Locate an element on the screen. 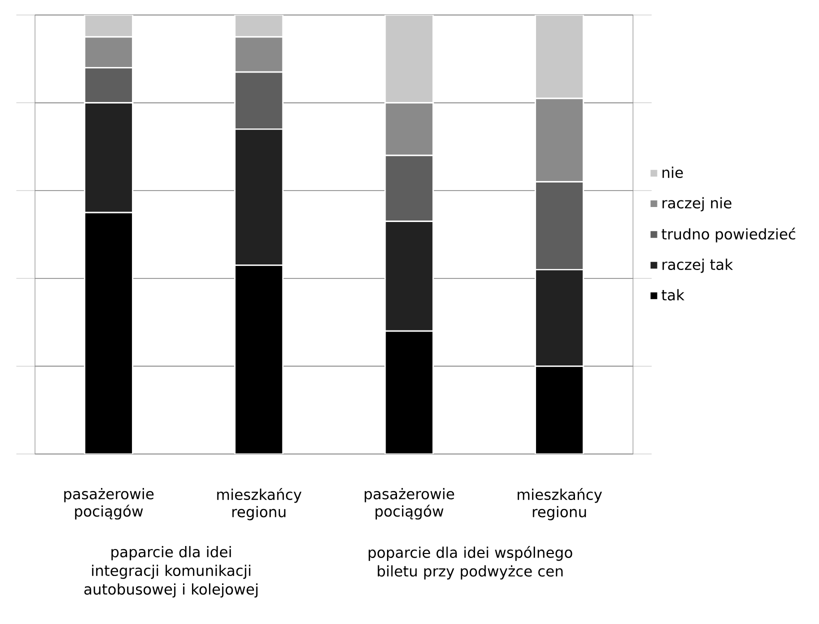 This screenshot has height=624, width=819. text: paparcie dla idei integracji komunikacji autobusowej i kolejowej is located at coordinates (171, 572).